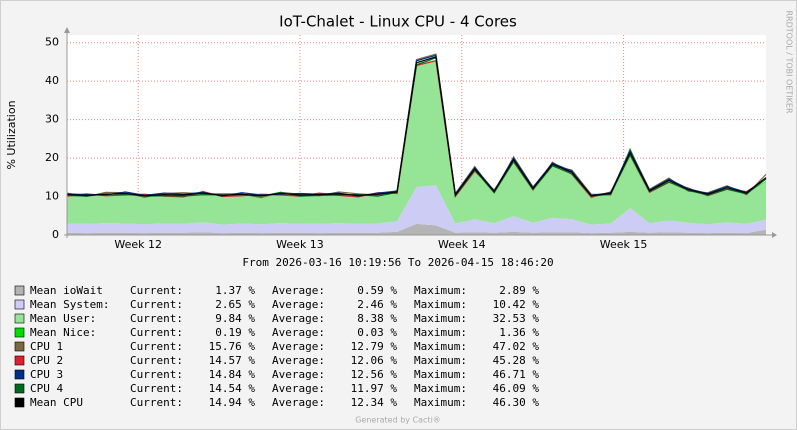 The height and width of the screenshot is (430, 797). Describe the element at coordinates (55, 234) in the screenshot. I see `y-tick-label: 0` at that location.